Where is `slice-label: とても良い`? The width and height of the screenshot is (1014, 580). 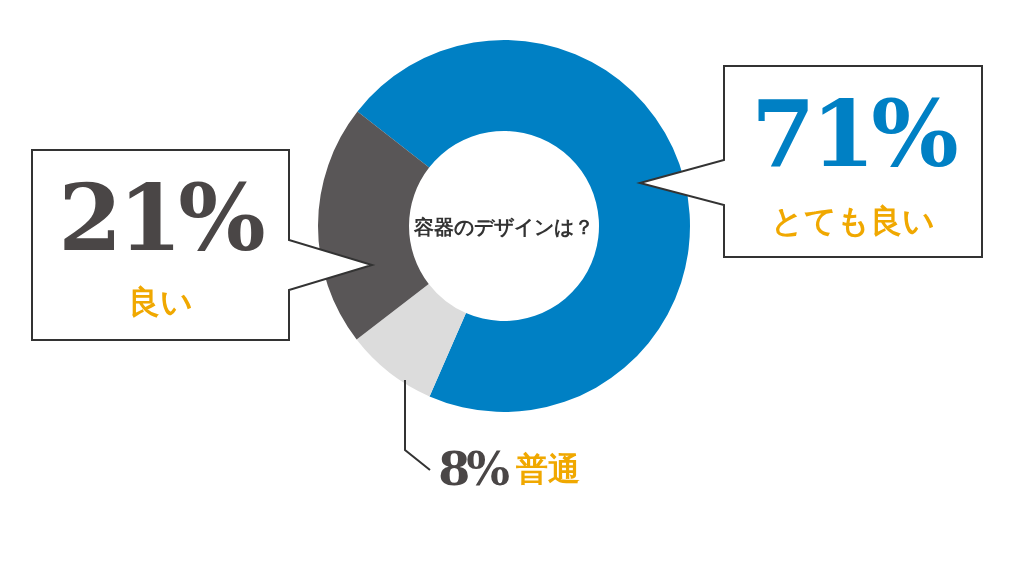 slice-label: とても良い is located at coordinates (853, 221).